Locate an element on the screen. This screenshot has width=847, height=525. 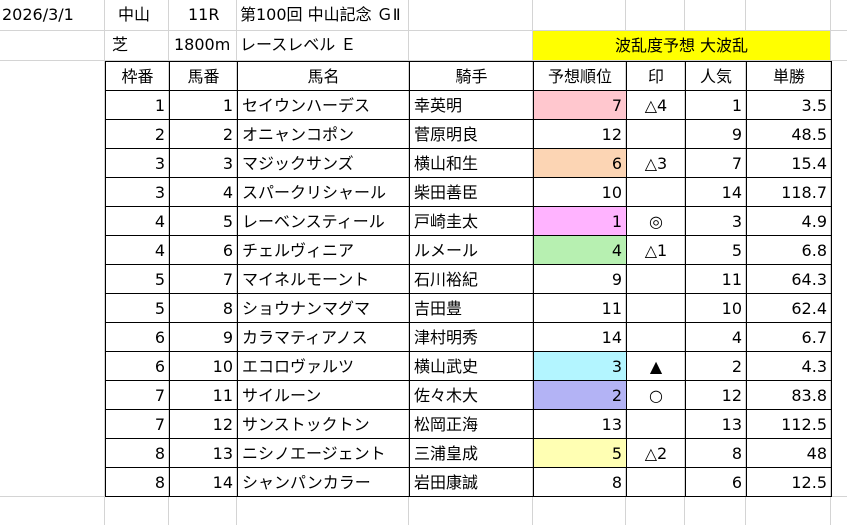
predicted-rank-cell: 5 is located at coordinates (580, 453).